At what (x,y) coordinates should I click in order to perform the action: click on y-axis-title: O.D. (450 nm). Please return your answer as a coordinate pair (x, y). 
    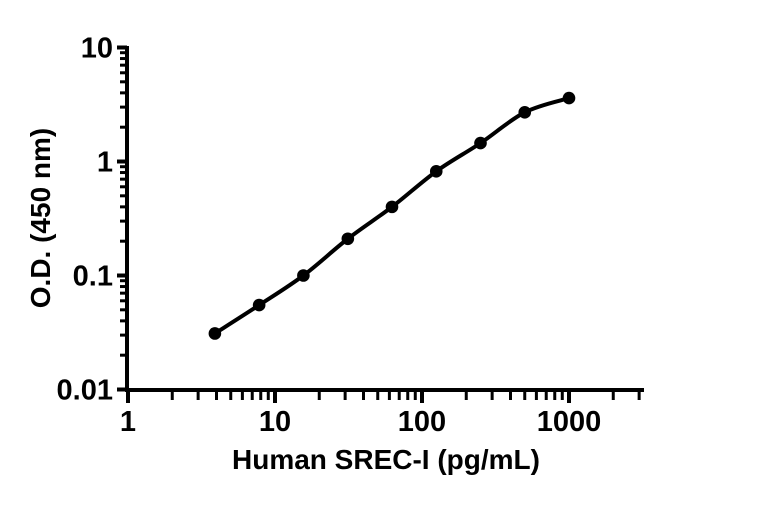
    Looking at the image, I should click on (40, 218).